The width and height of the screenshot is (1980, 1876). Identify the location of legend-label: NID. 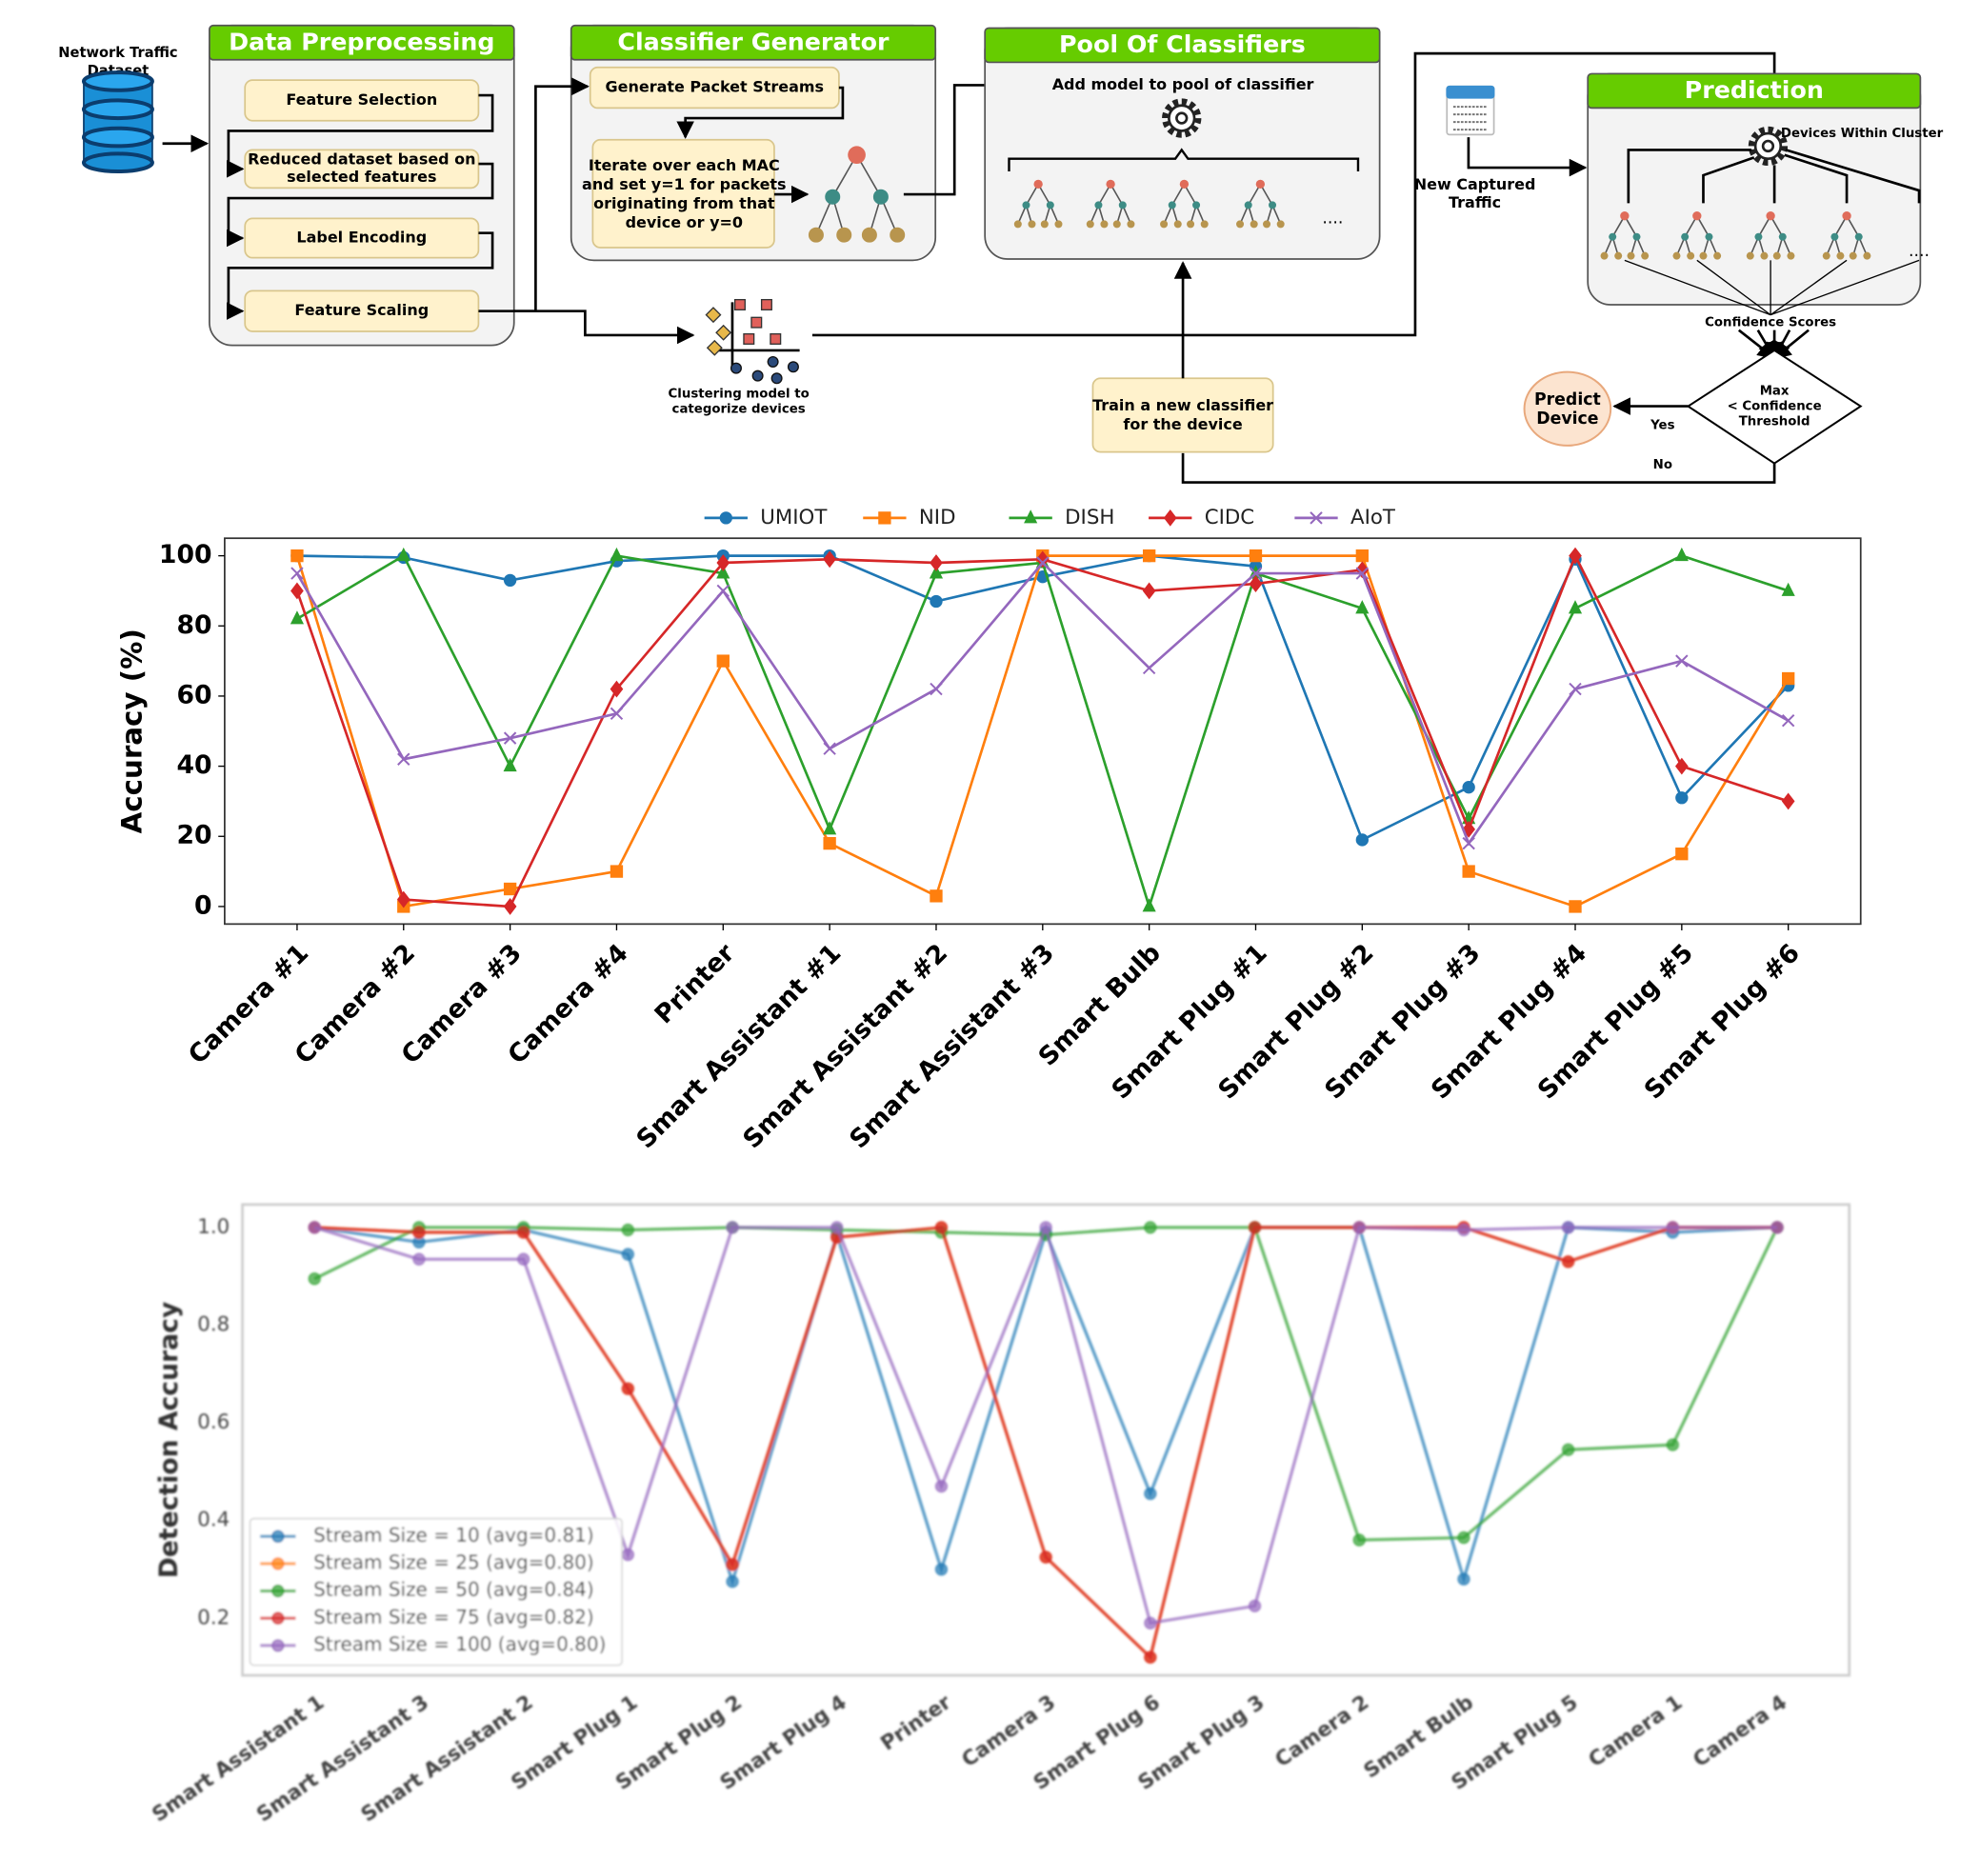
(937, 518).